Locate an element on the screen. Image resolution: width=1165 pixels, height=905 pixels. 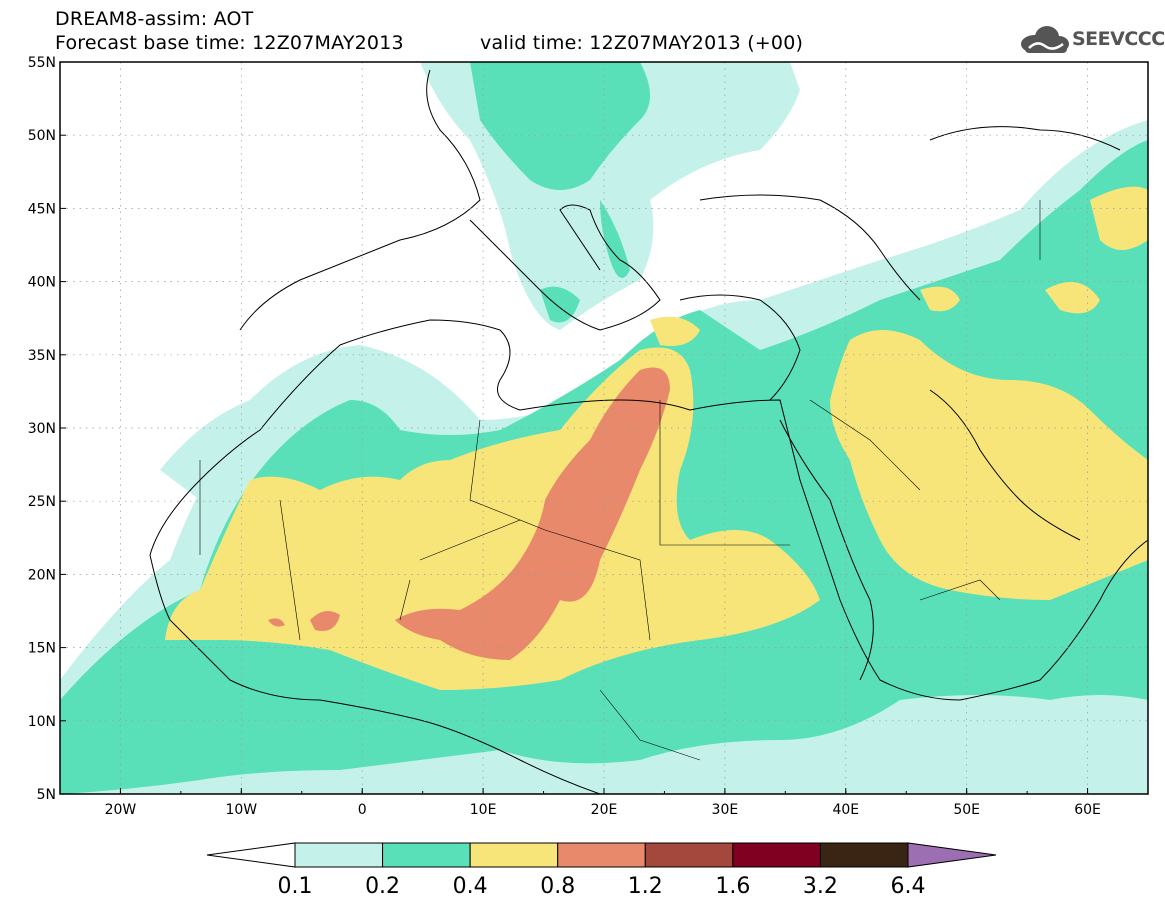
lat-tick-label: 5N is located at coordinates (46, 795).